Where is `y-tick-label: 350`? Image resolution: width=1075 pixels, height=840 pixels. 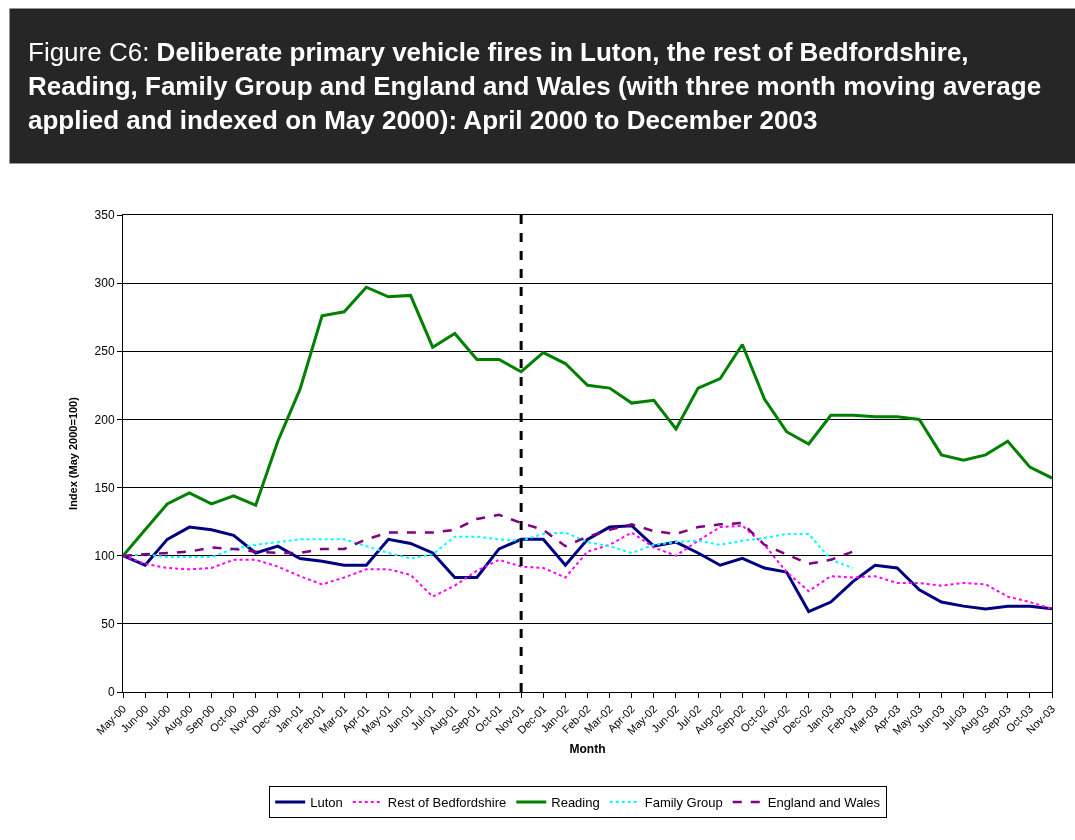
y-tick-label: 350 is located at coordinates (104, 215).